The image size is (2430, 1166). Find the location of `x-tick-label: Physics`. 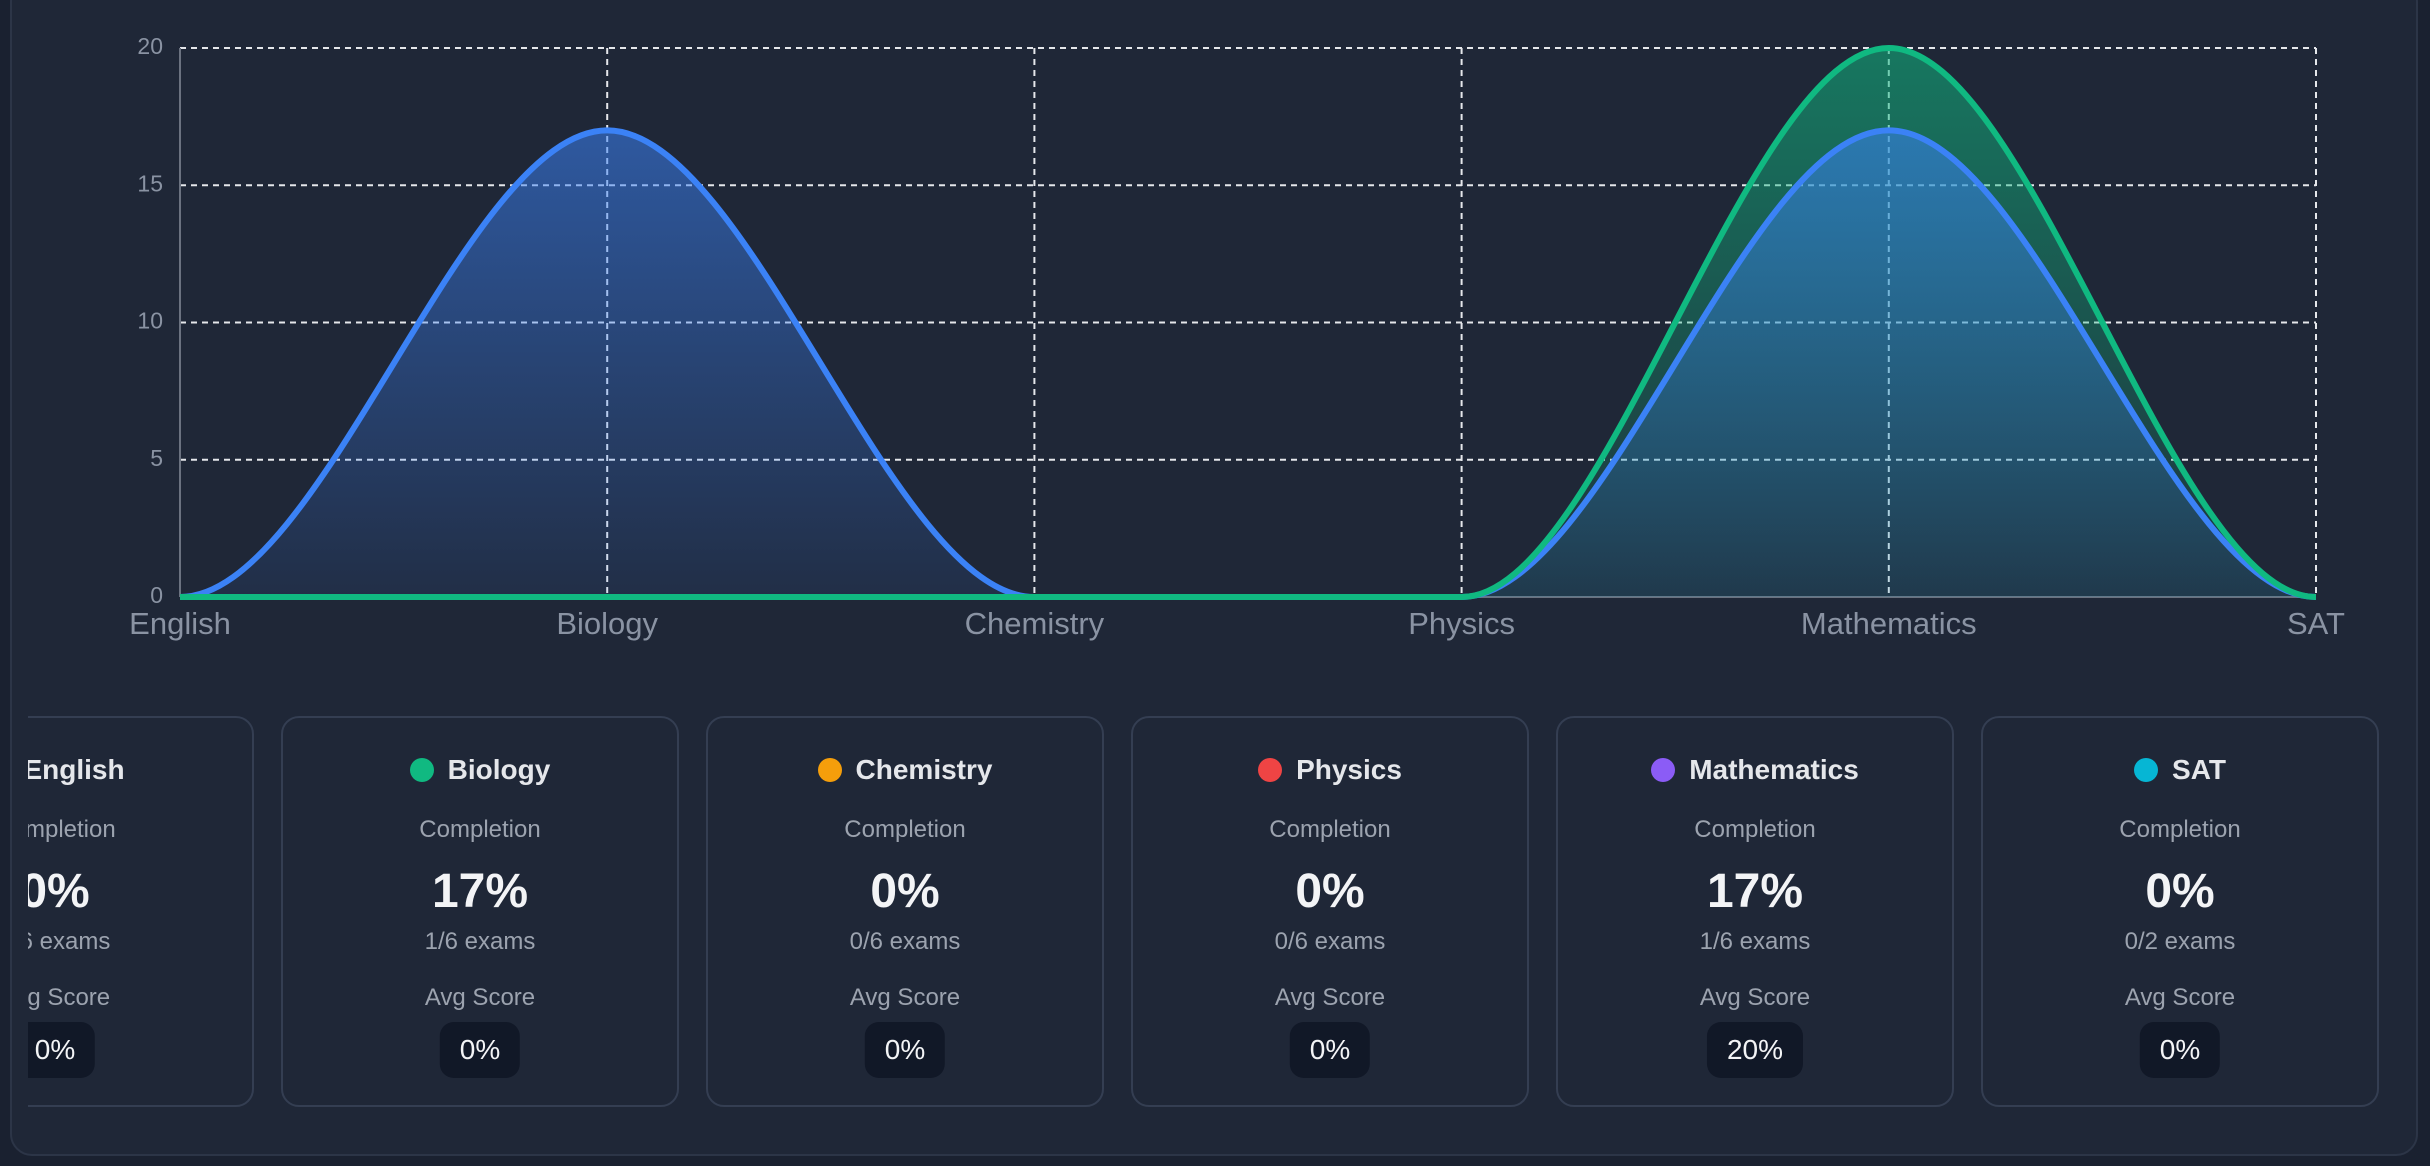

x-tick-label: Physics is located at coordinates (1461, 623).